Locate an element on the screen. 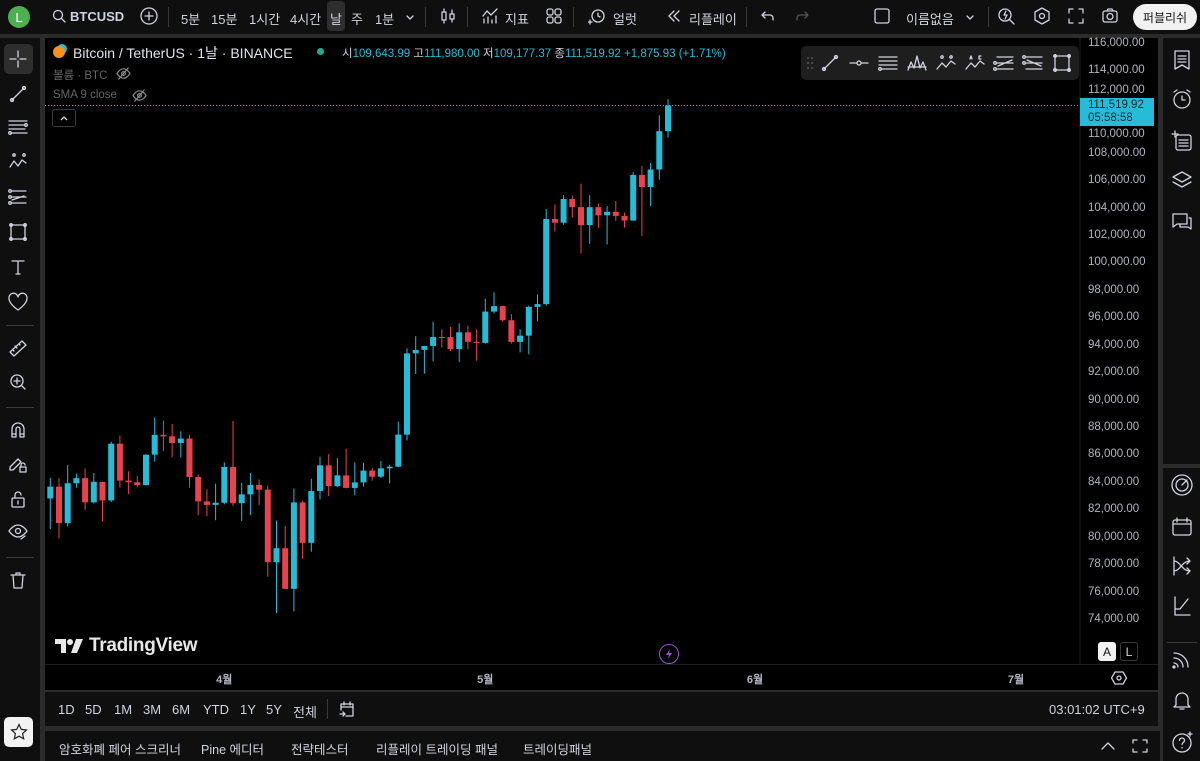 Image resolution: width=1200 pixels, height=761 pixels. tab-crypto-screener: 암호화폐 페어 스크리너 is located at coordinates (120, 750).